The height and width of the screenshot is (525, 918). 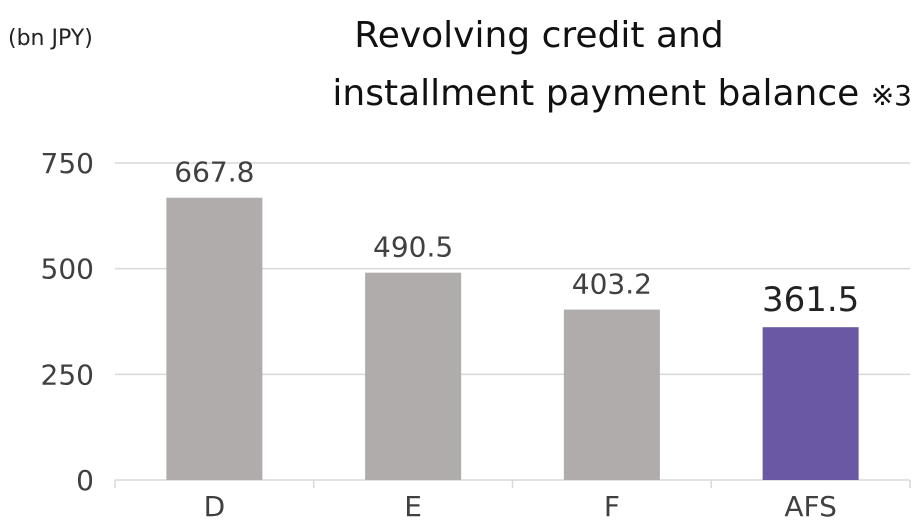 I want to click on chart-title-line2: installment payment balance ※3, so click(x=534, y=95).